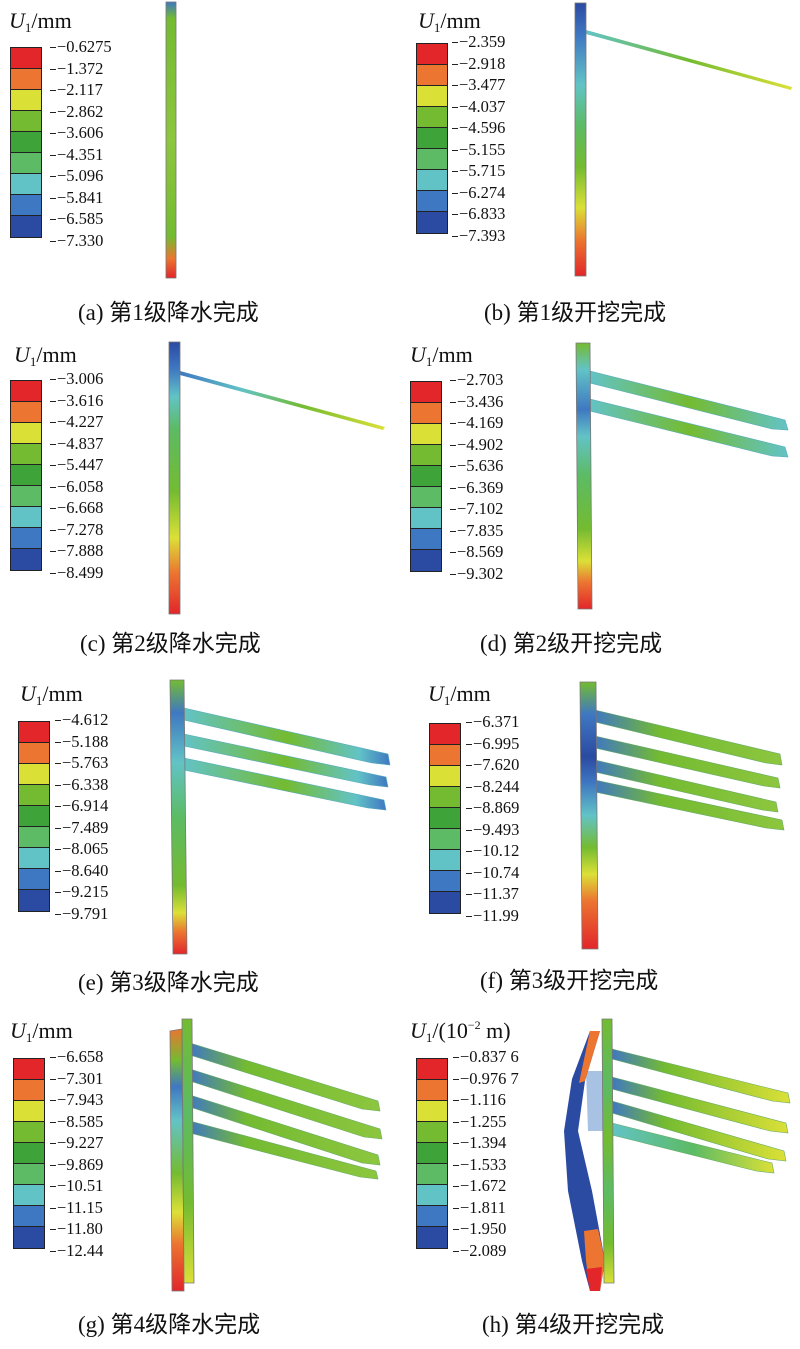 The height and width of the screenshot is (1349, 800). Describe the element at coordinates (76, 529) in the screenshot. I see `colorbar-tick-label: −7.278` at that location.